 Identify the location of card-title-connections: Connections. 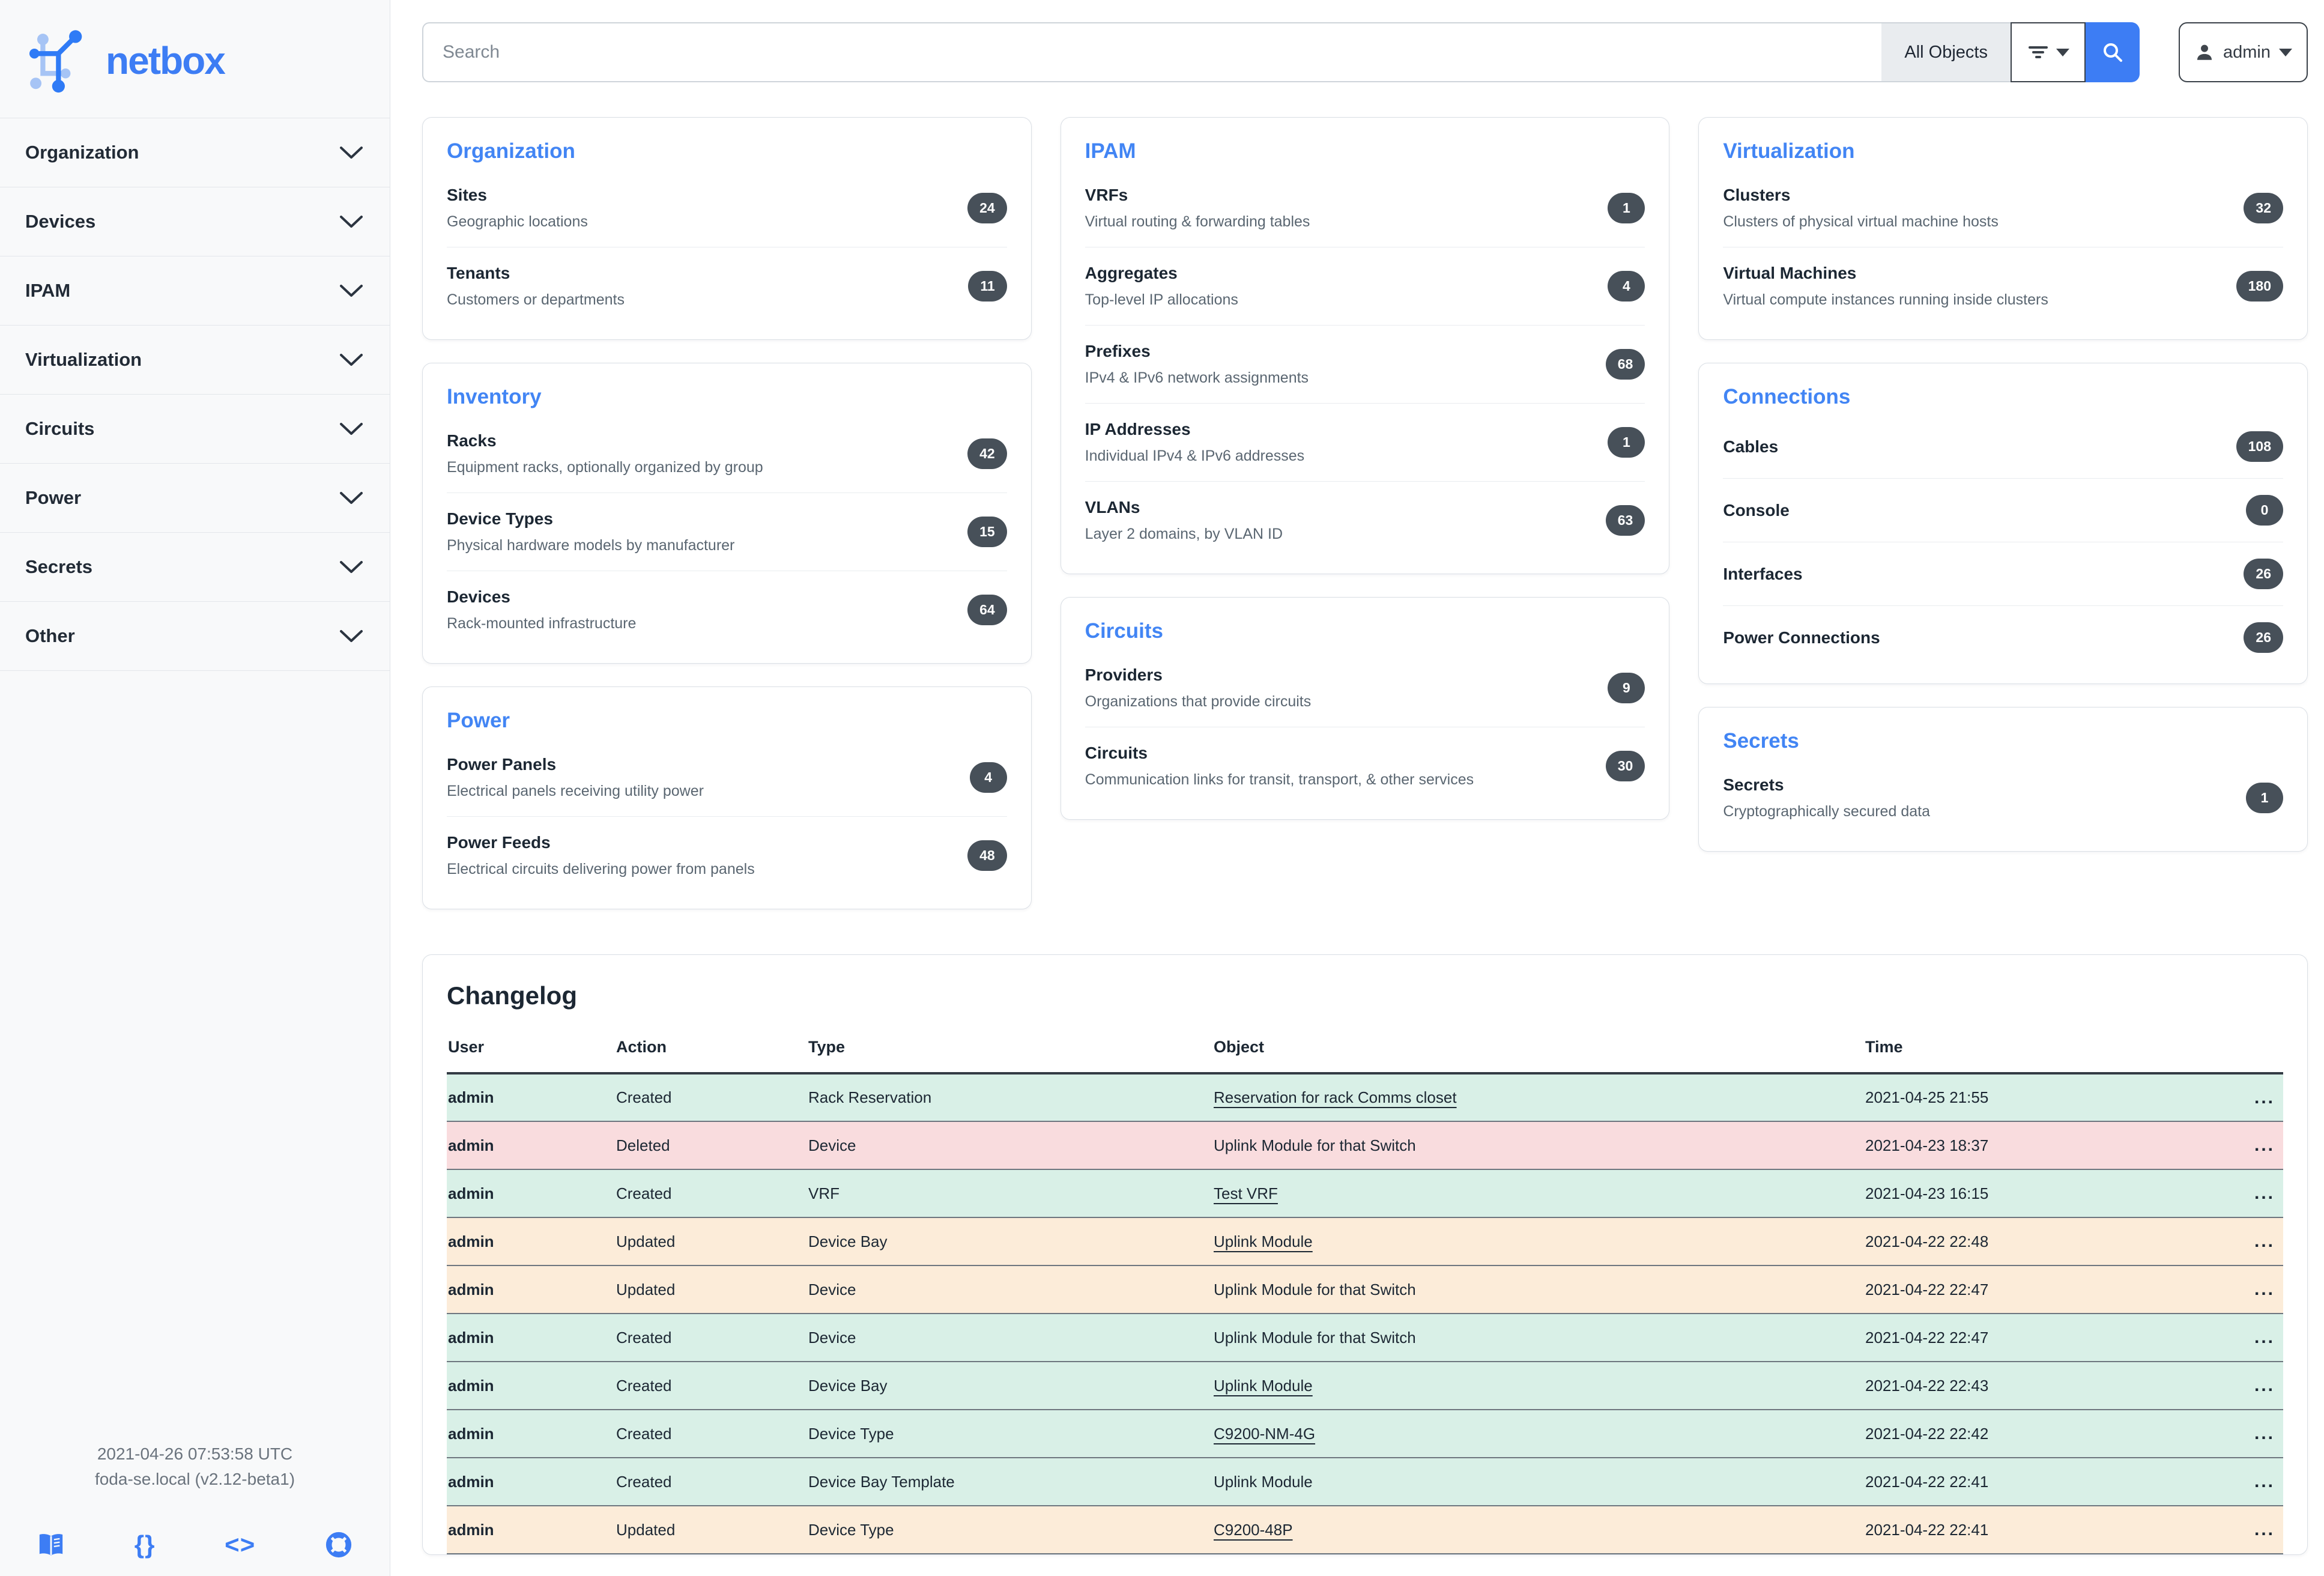
(1787, 396).